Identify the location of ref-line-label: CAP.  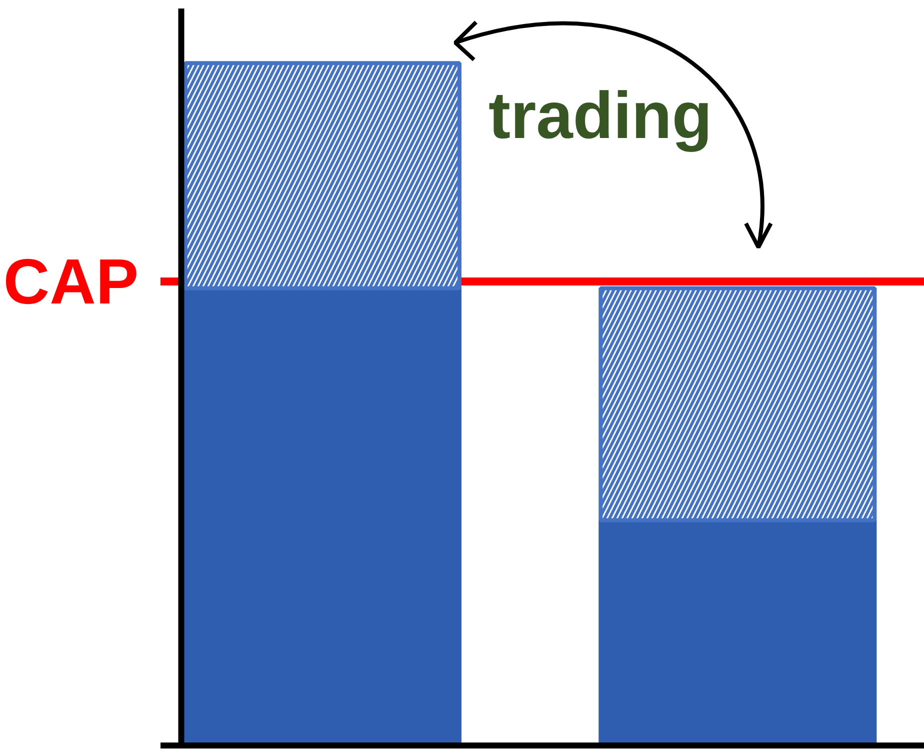
(70, 281).